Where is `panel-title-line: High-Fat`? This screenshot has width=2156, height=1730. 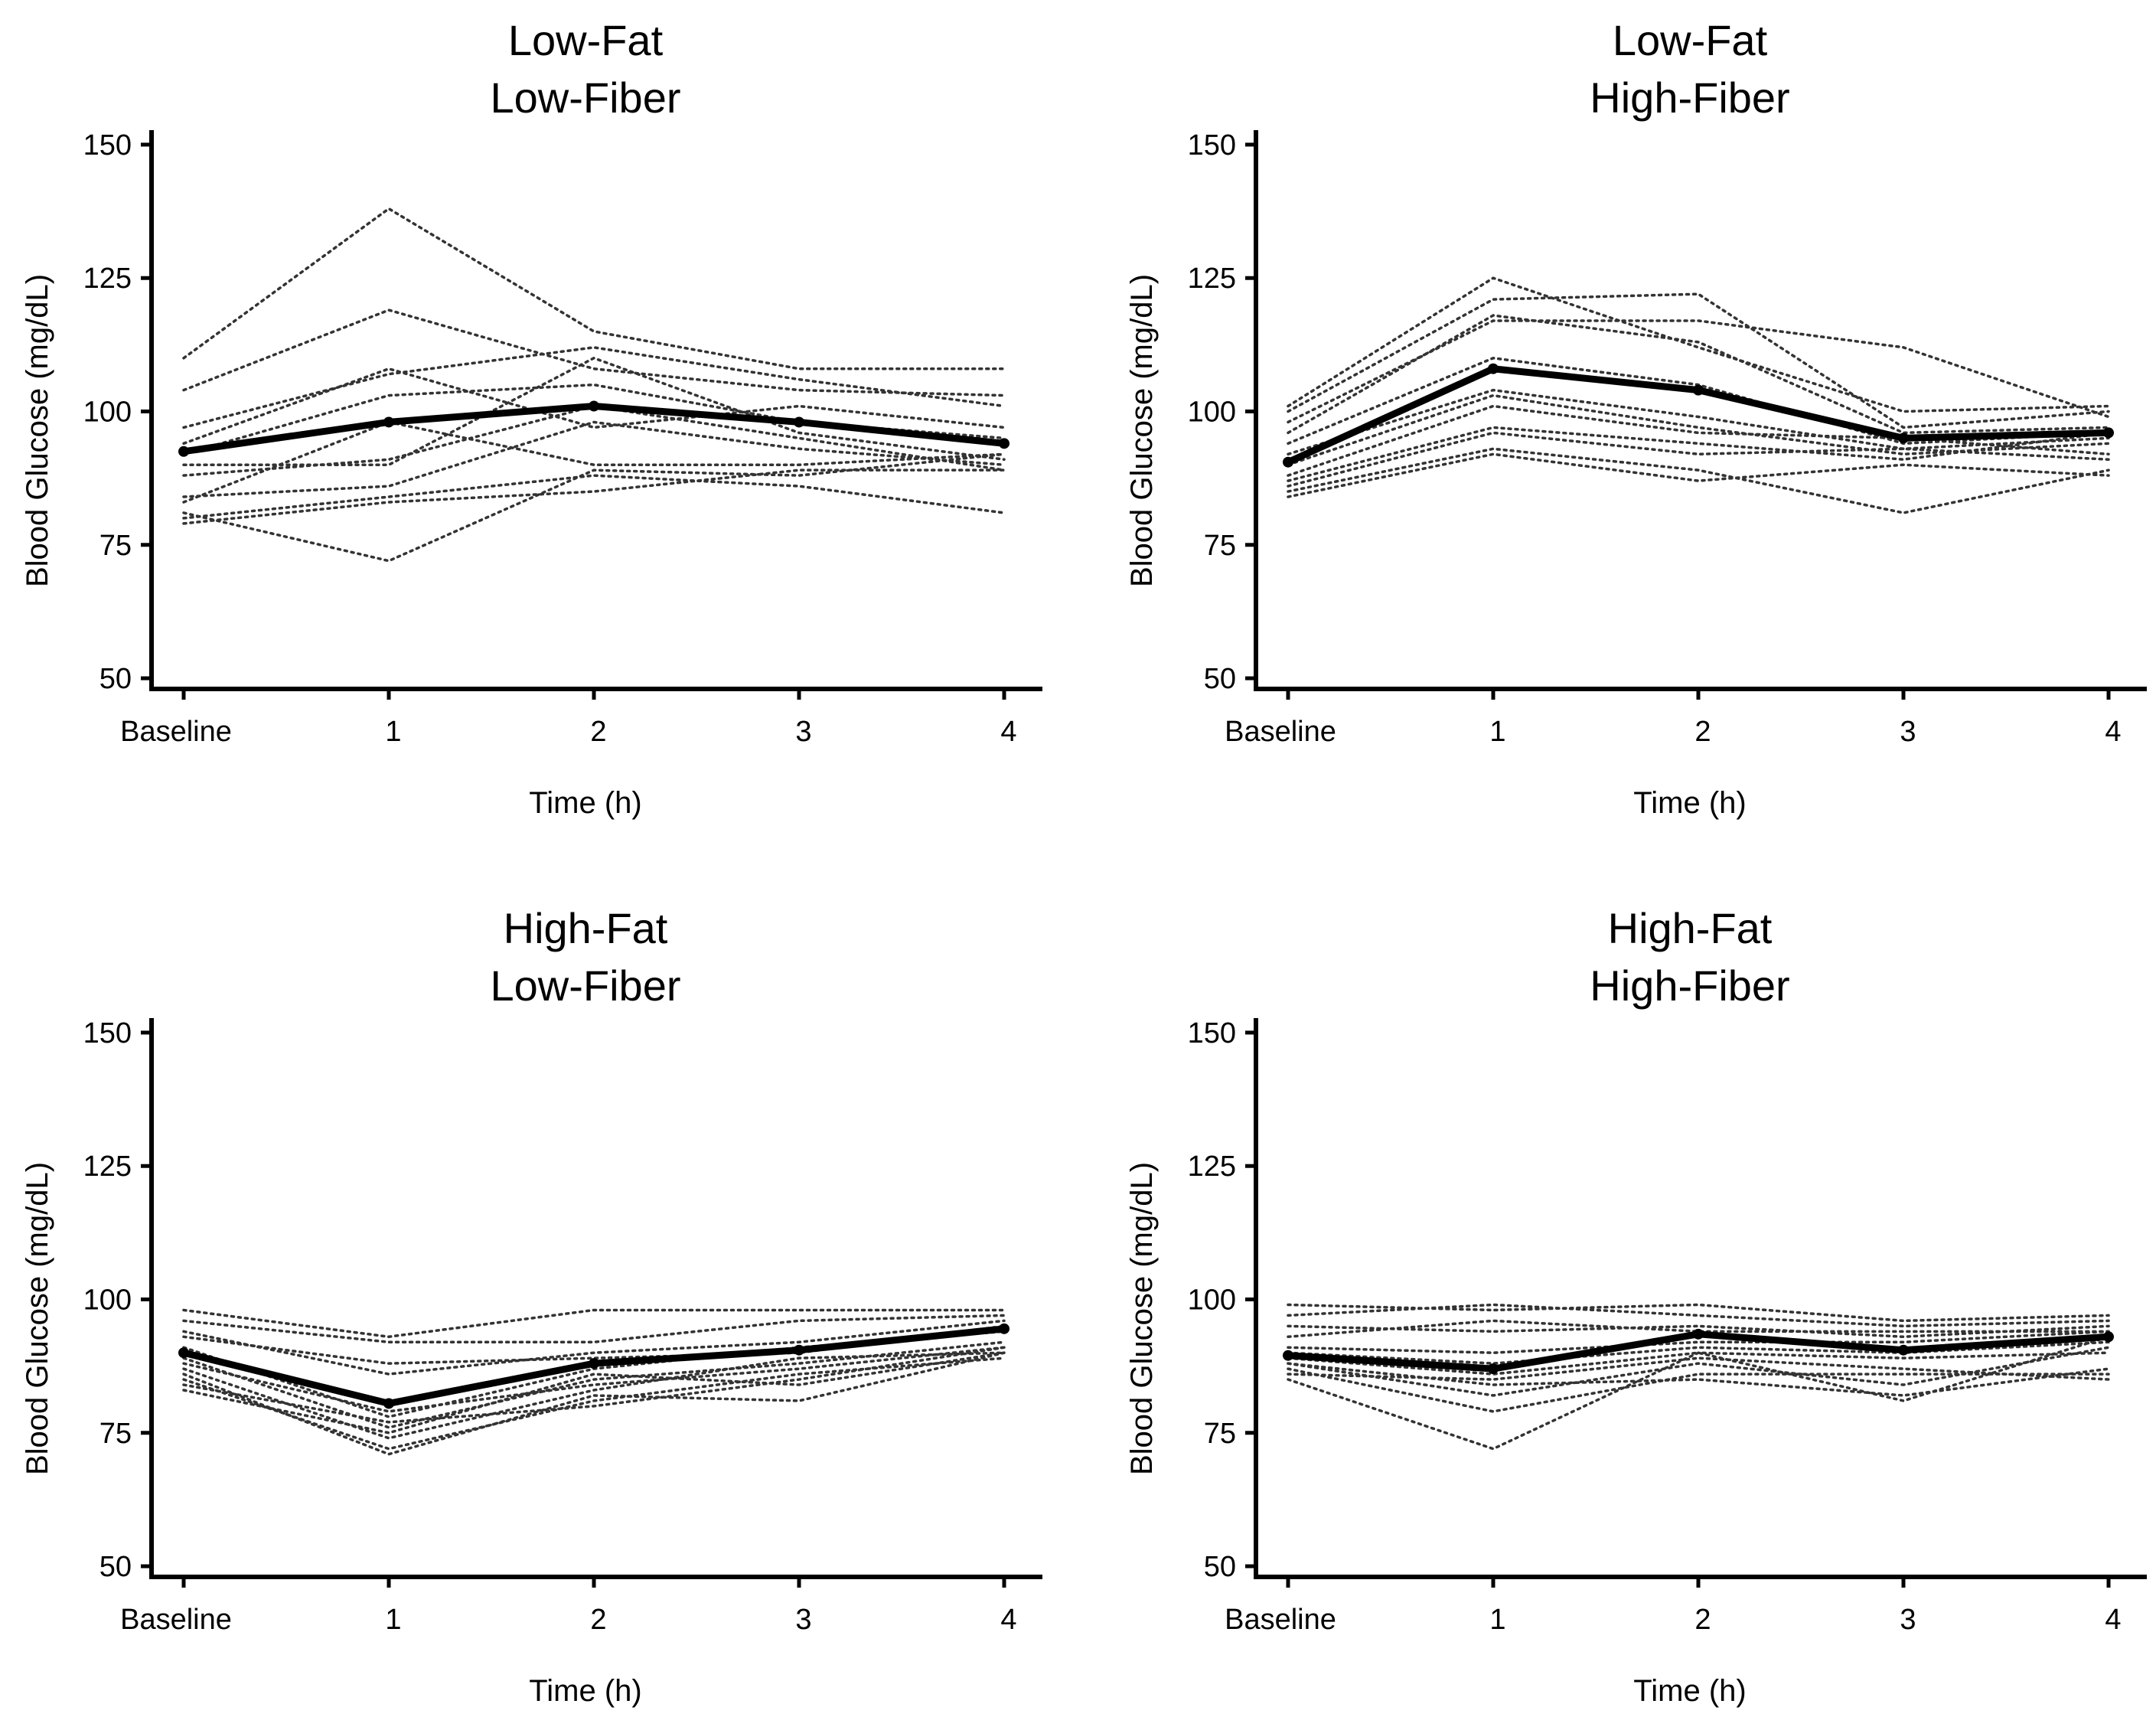
panel-title-line: High-Fat is located at coordinates (1691, 928).